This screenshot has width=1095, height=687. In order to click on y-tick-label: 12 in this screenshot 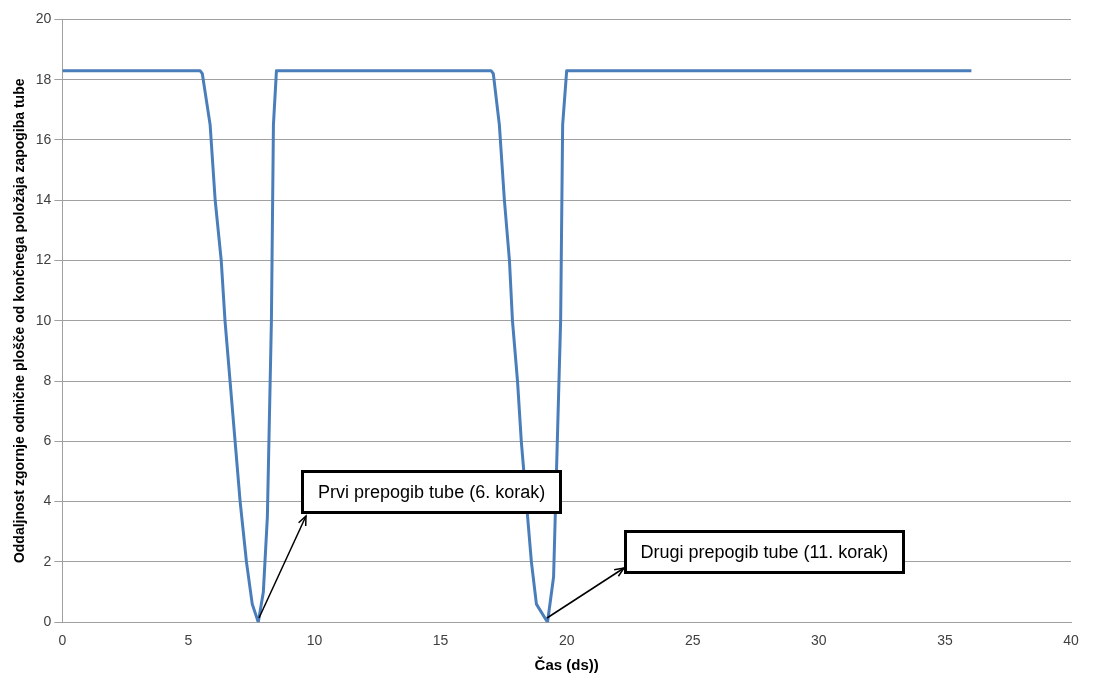, I will do `click(43, 259)`.